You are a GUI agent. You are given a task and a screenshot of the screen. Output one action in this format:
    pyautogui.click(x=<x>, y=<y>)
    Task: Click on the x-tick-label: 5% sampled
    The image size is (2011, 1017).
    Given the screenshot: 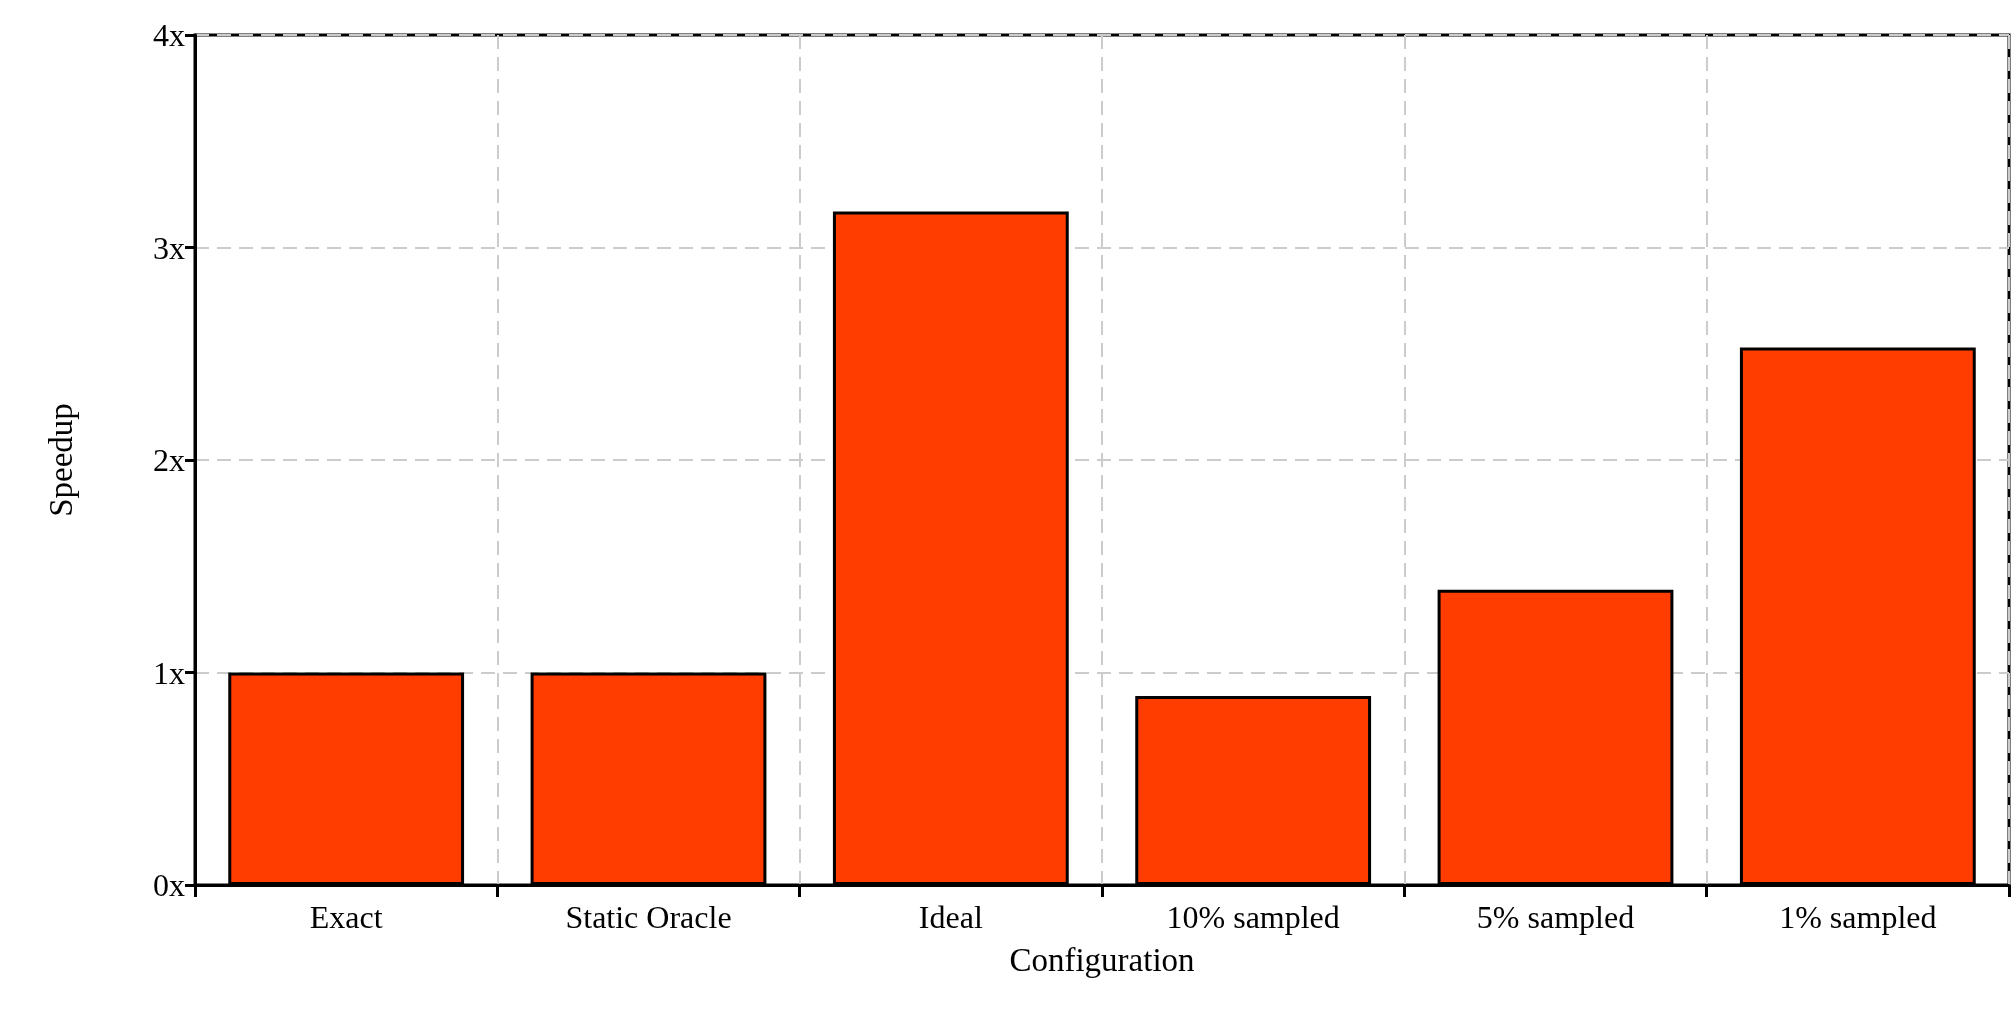 What is the action you would take?
    pyautogui.click(x=1555, y=917)
    